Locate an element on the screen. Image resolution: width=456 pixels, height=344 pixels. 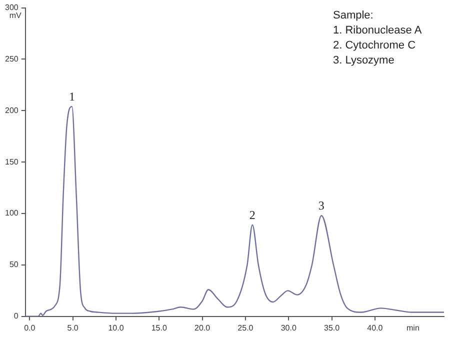
annotation: 1 is located at coordinates (71, 97).